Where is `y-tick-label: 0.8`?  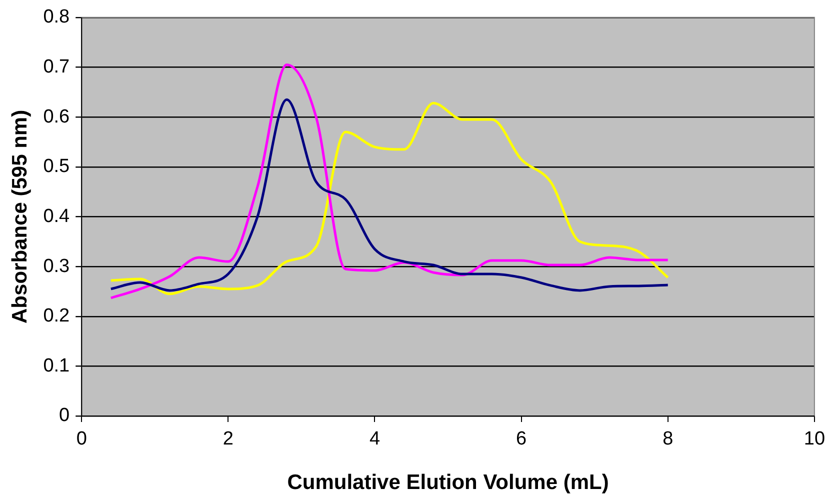 y-tick-label: 0.8 is located at coordinates (56, 17).